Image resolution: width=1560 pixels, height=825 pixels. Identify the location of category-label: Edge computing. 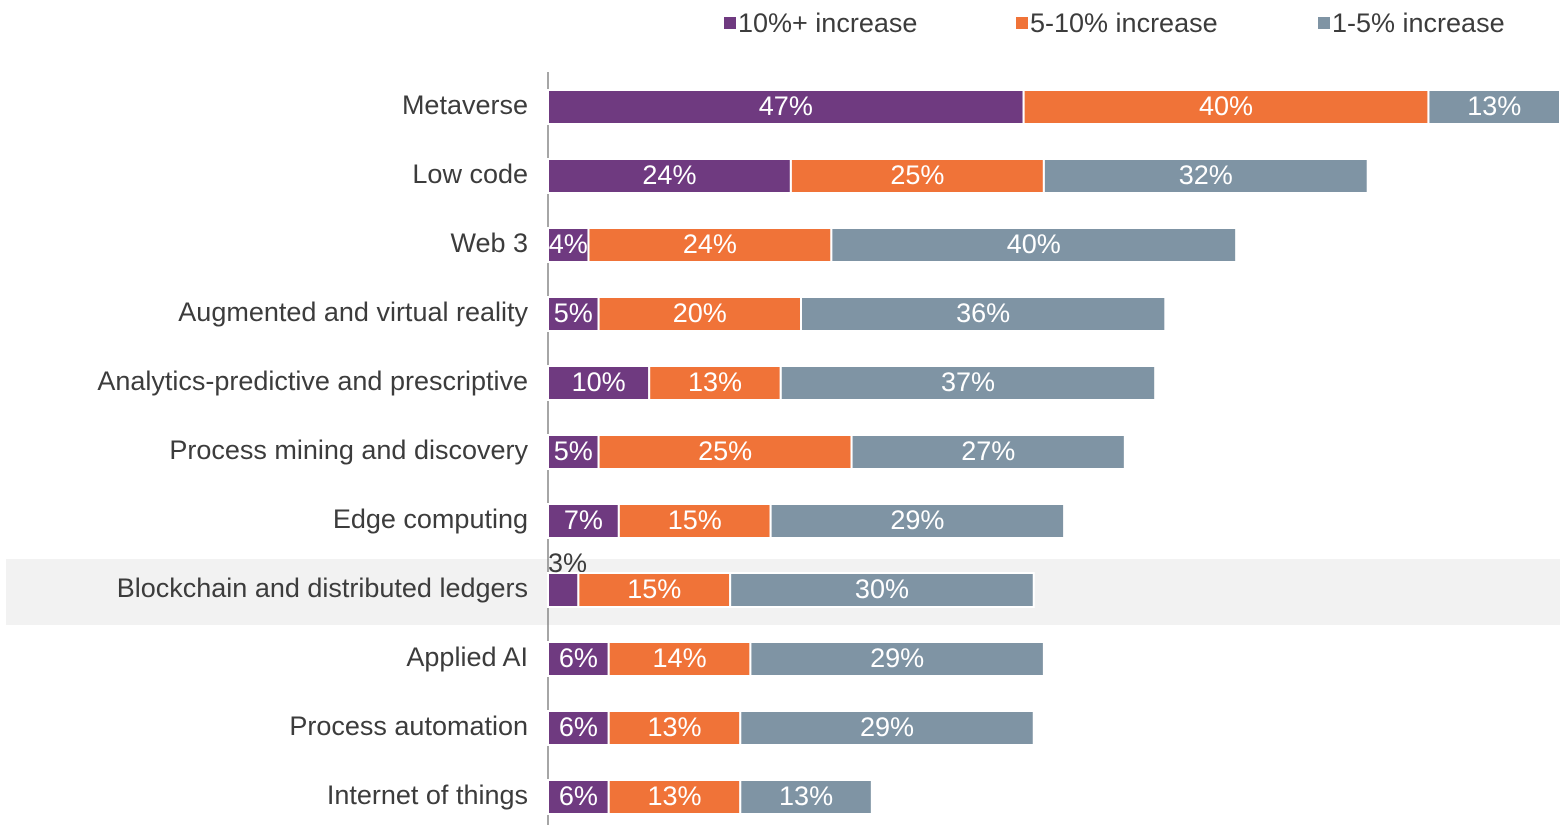
(430, 519).